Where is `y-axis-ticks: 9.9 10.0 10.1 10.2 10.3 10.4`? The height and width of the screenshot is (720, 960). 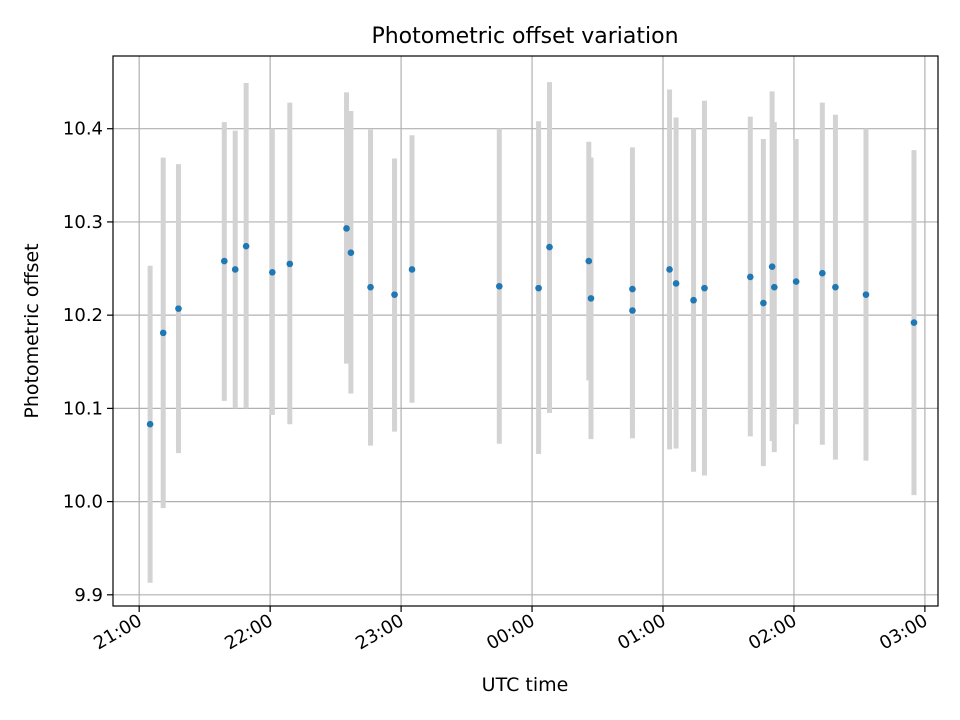
y-axis-ticks: 9.9 10.0 10.1 10.2 10.3 10.4 is located at coordinates (88, 362).